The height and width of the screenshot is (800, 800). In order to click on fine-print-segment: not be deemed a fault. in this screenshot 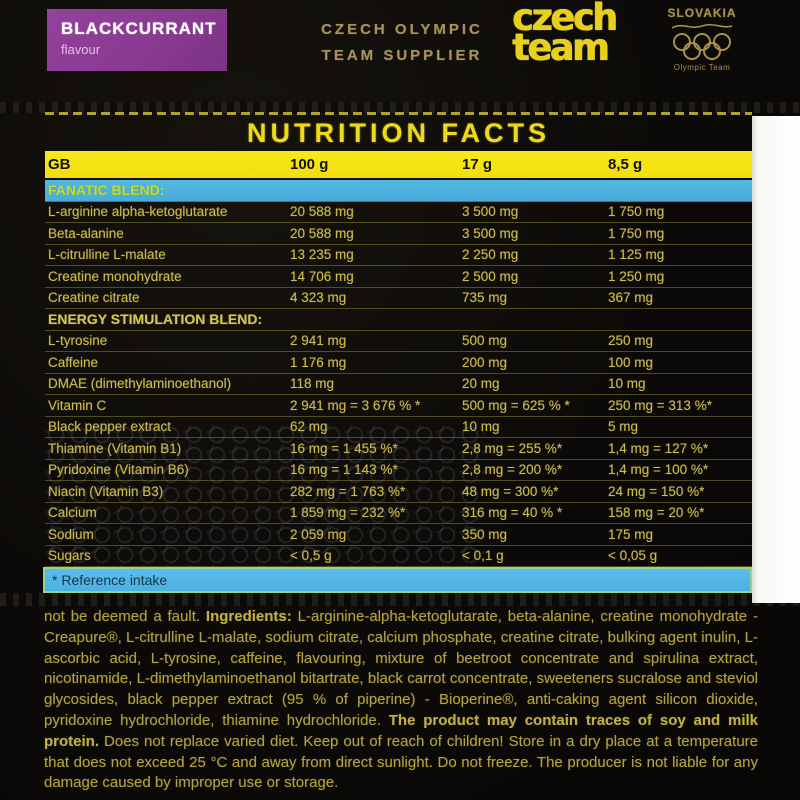, I will do `click(125, 616)`.